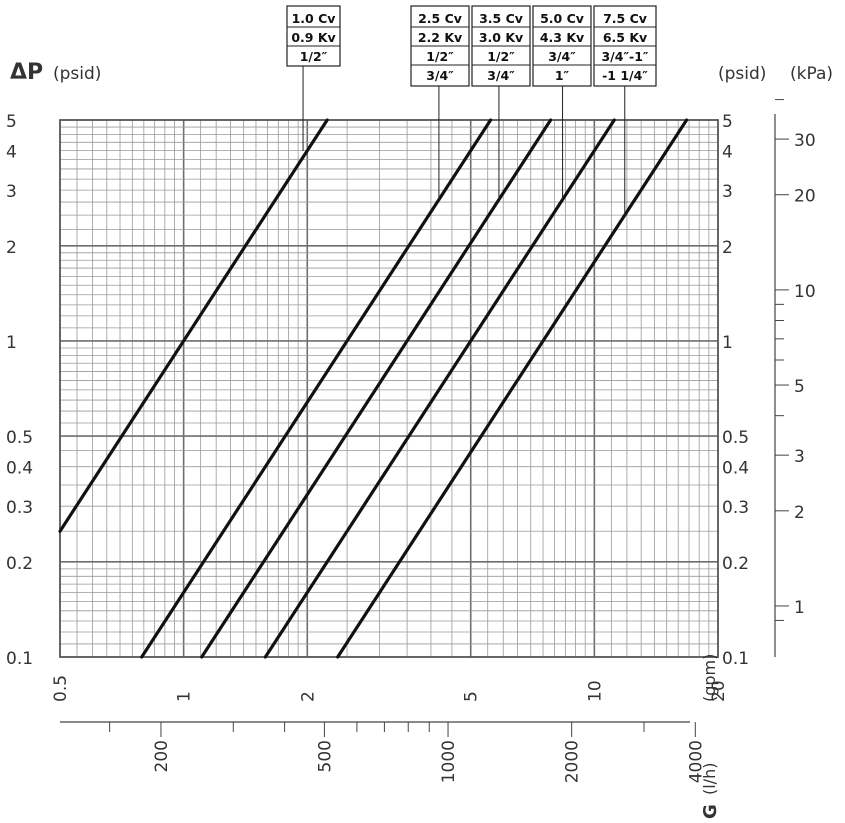 The width and height of the screenshot is (845, 823). What do you see at coordinates (77, 74) in the screenshot?
I see `left-axis-title-unit: (psid)` at bounding box center [77, 74].